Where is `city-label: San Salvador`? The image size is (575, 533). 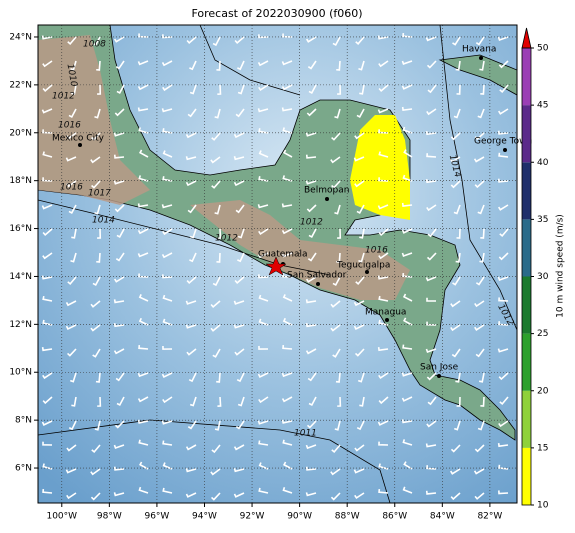
city-label: San Salvador is located at coordinates (317, 276).